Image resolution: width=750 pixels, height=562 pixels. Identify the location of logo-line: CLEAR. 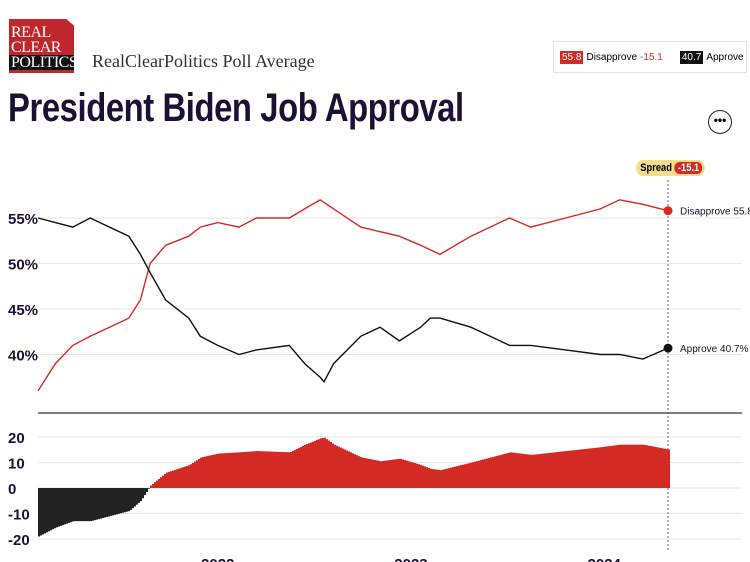
(36, 47).